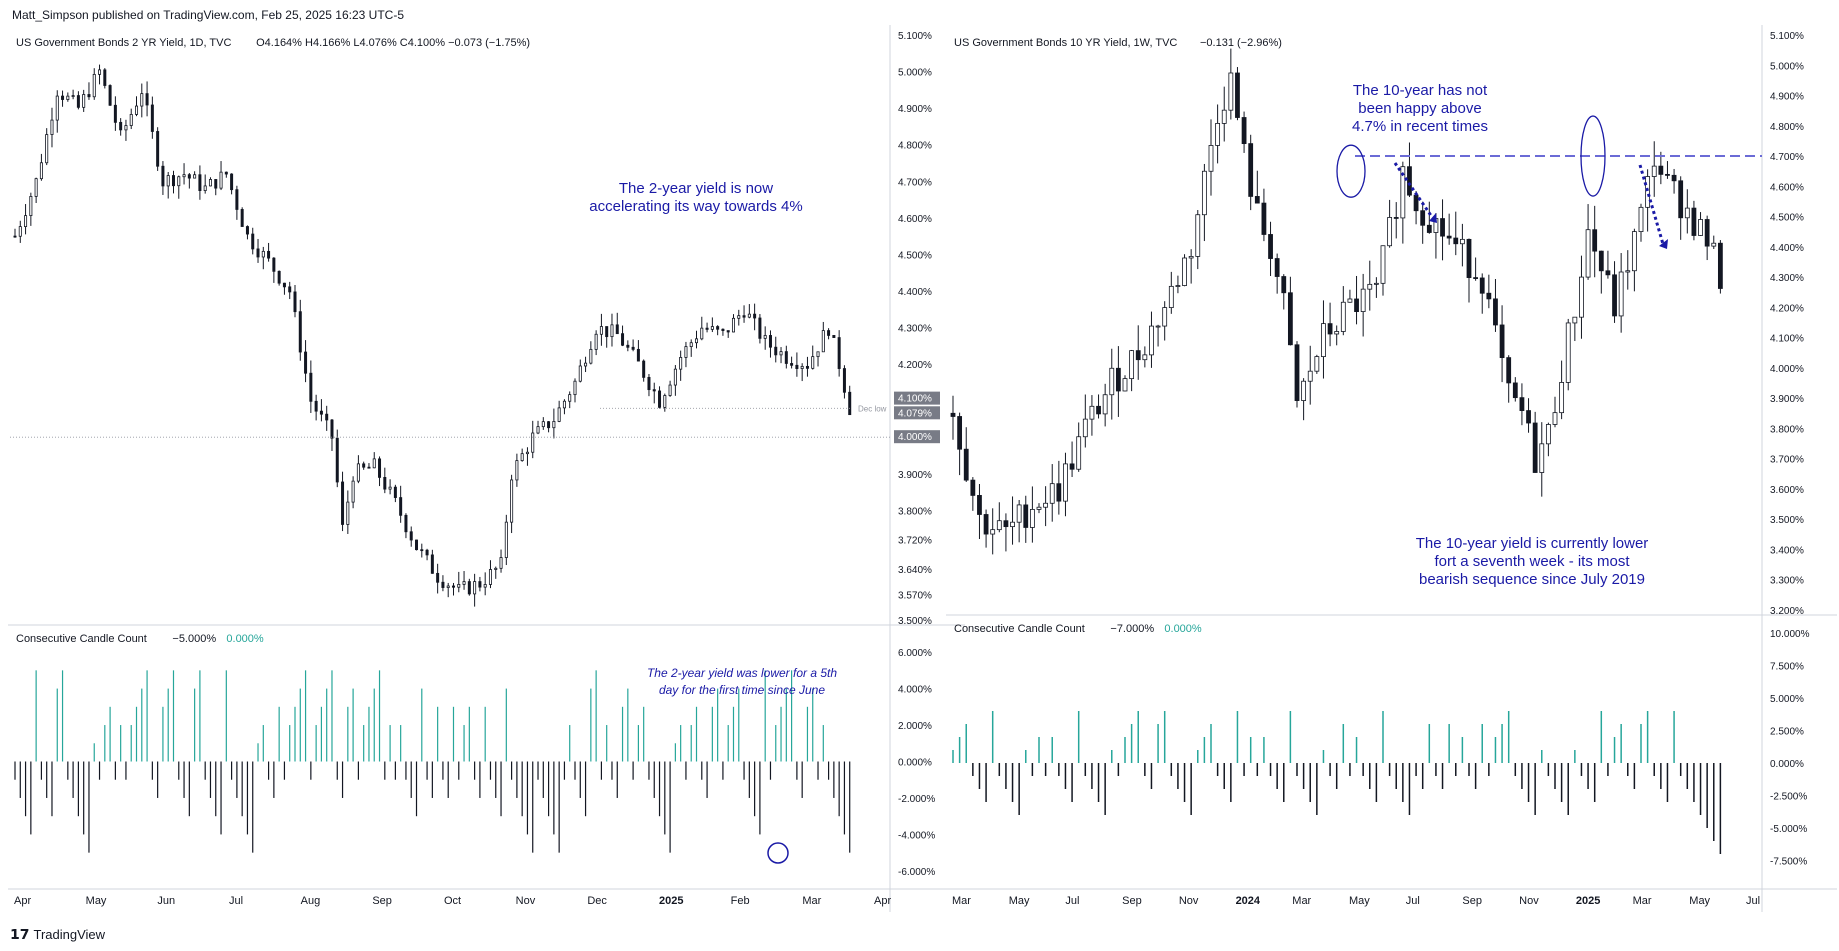 The image size is (1839, 951). I want to click on indicator-value: −5.000%, so click(194, 639).